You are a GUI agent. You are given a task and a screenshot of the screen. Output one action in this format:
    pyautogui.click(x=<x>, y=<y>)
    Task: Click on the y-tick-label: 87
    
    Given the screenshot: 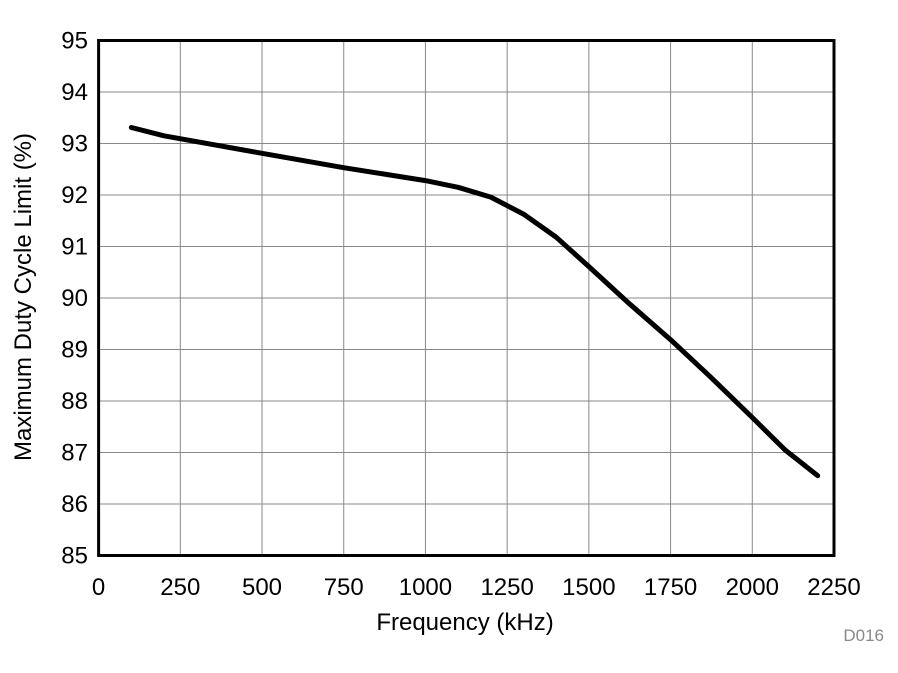 What is the action you would take?
    pyautogui.click(x=74, y=453)
    